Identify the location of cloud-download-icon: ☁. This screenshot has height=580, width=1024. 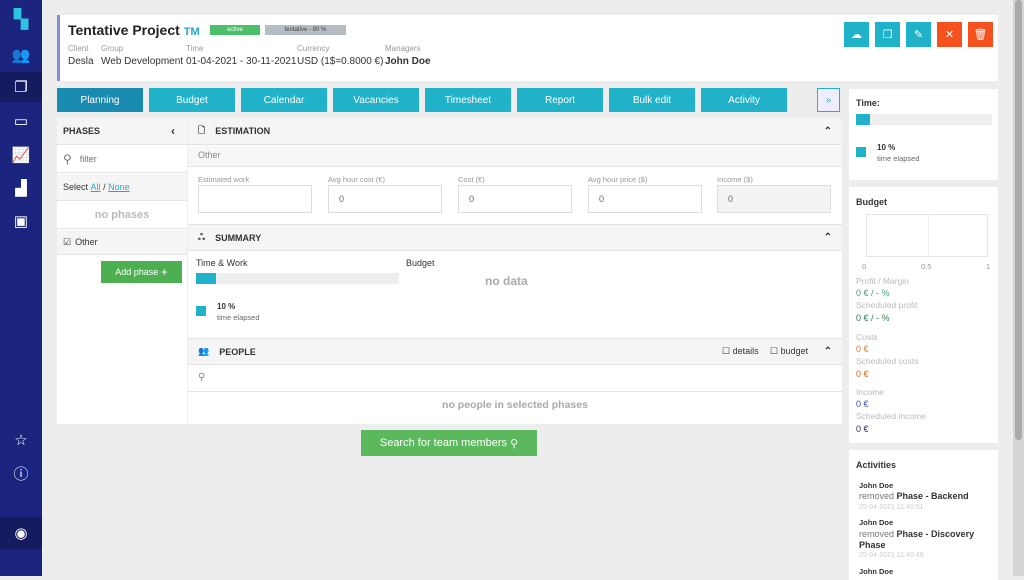
(856, 35).